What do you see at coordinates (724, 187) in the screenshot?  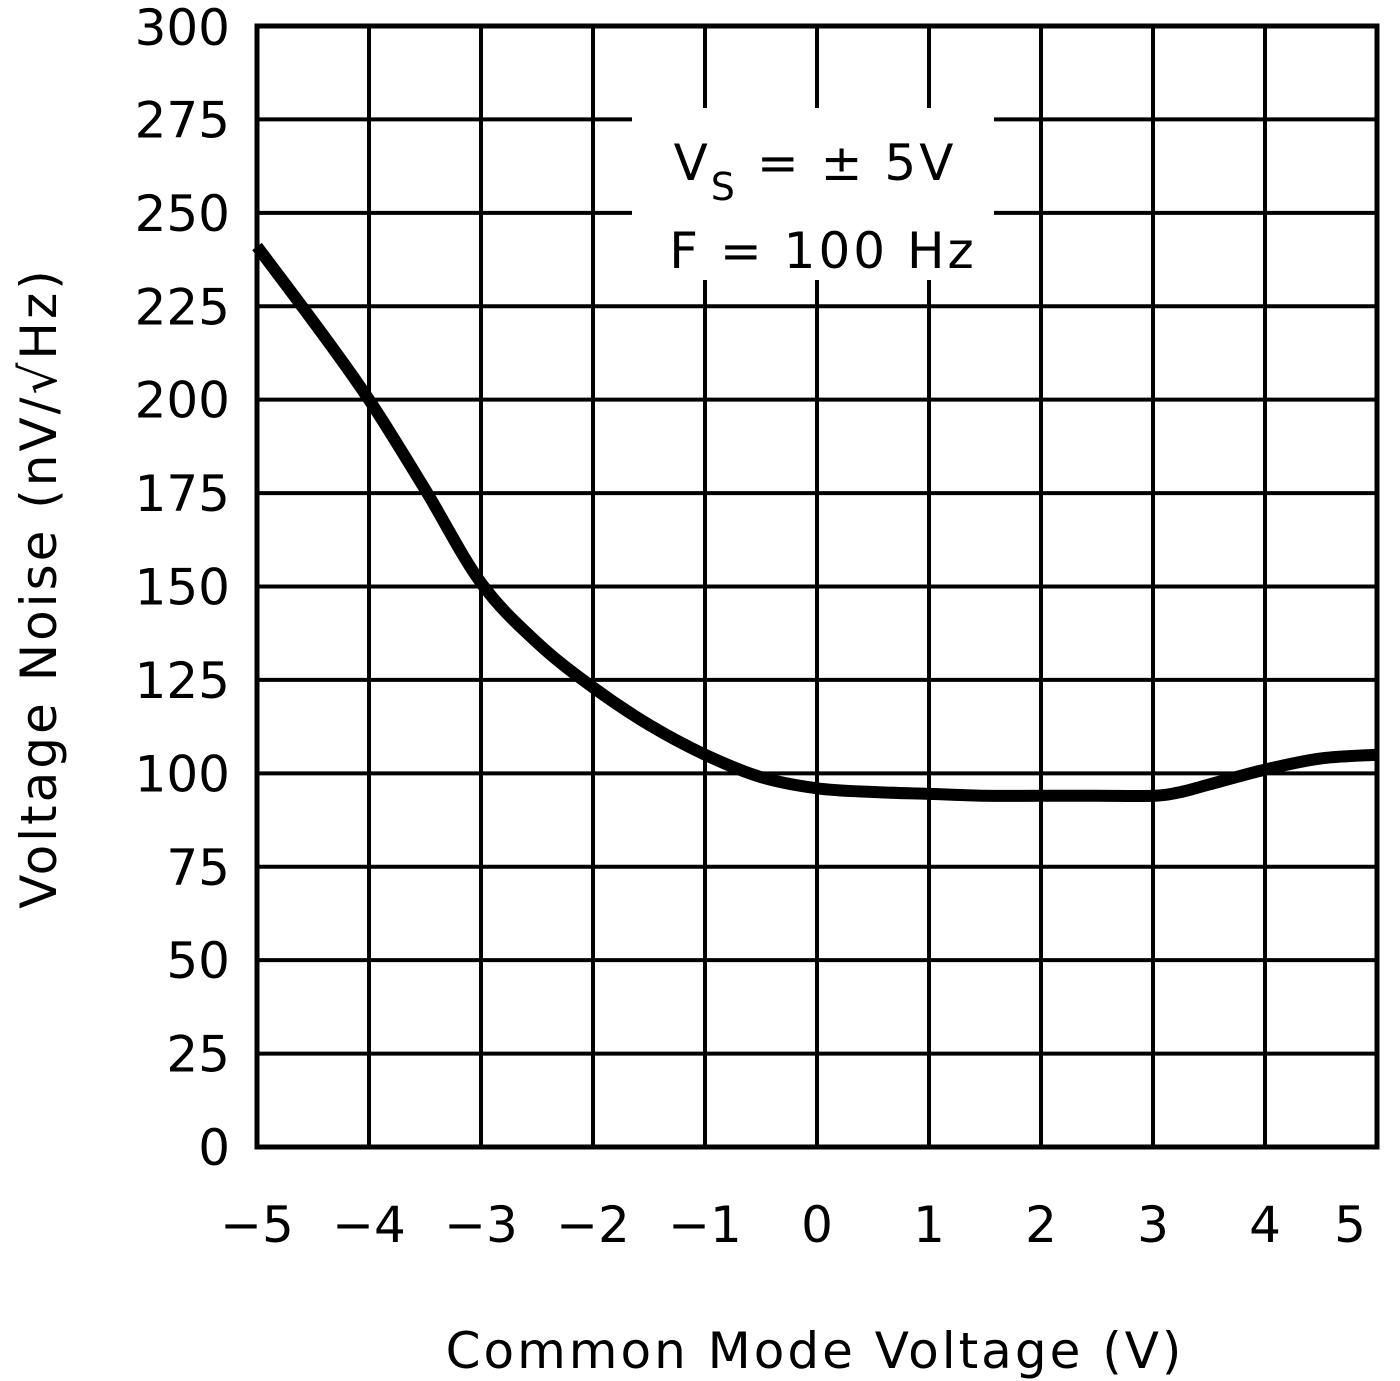 I see `annotation-v-subscript: S` at bounding box center [724, 187].